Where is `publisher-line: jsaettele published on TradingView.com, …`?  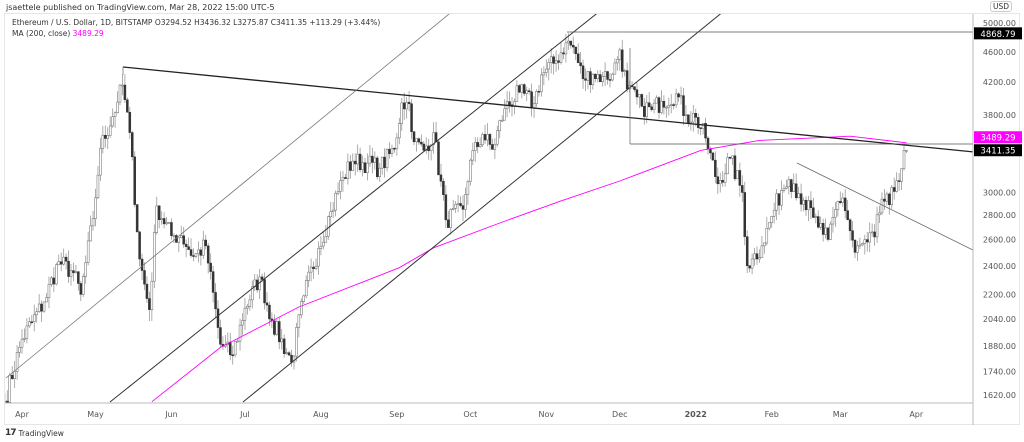 publisher-line: jsaettele published on TradingView.com, … is located at coordinates (140, 7).